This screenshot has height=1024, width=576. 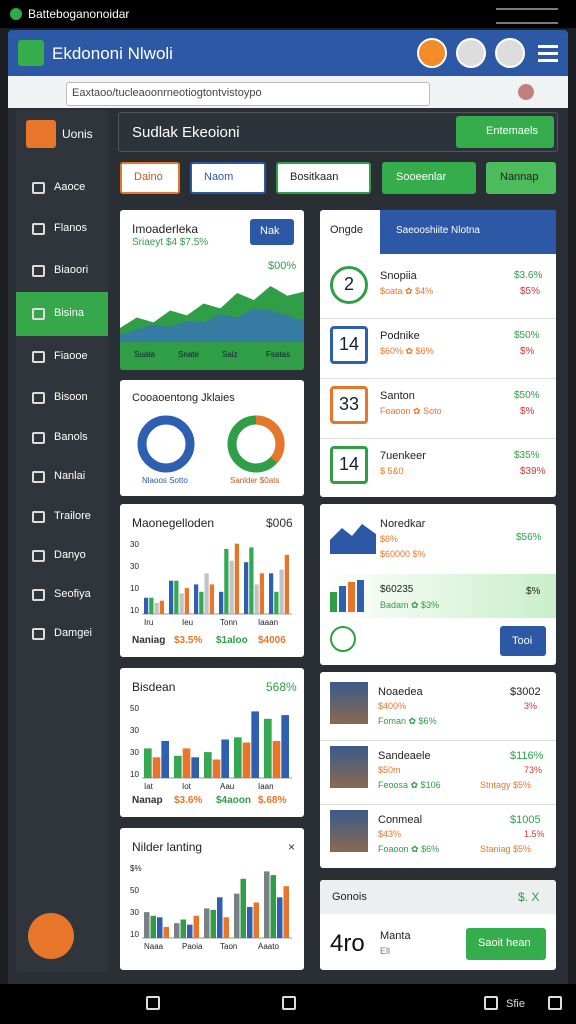 What do you see at coordinates (438, 230) in the screenshot?
I see `list-tab-active-text: Saeooshiite Nlotna` at bounding box center [438, 230].